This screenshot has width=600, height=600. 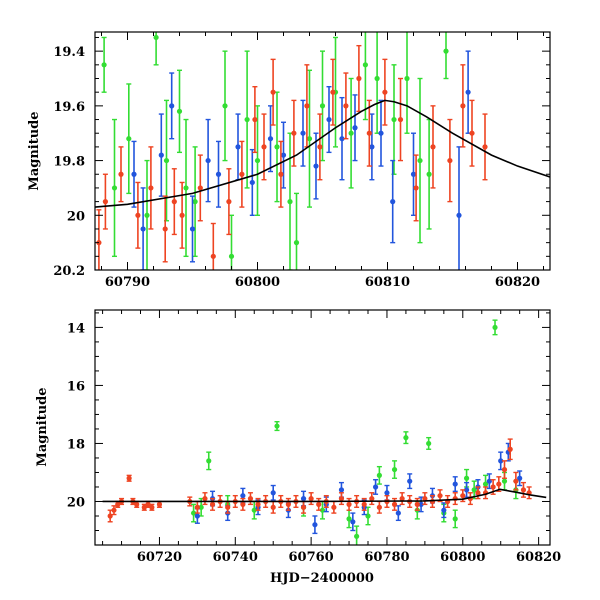 What do you see at coordinates (311, 557) in the screenshot?
I see `bottom-x-tick-label: 60760` at bounding box center [311, 557].